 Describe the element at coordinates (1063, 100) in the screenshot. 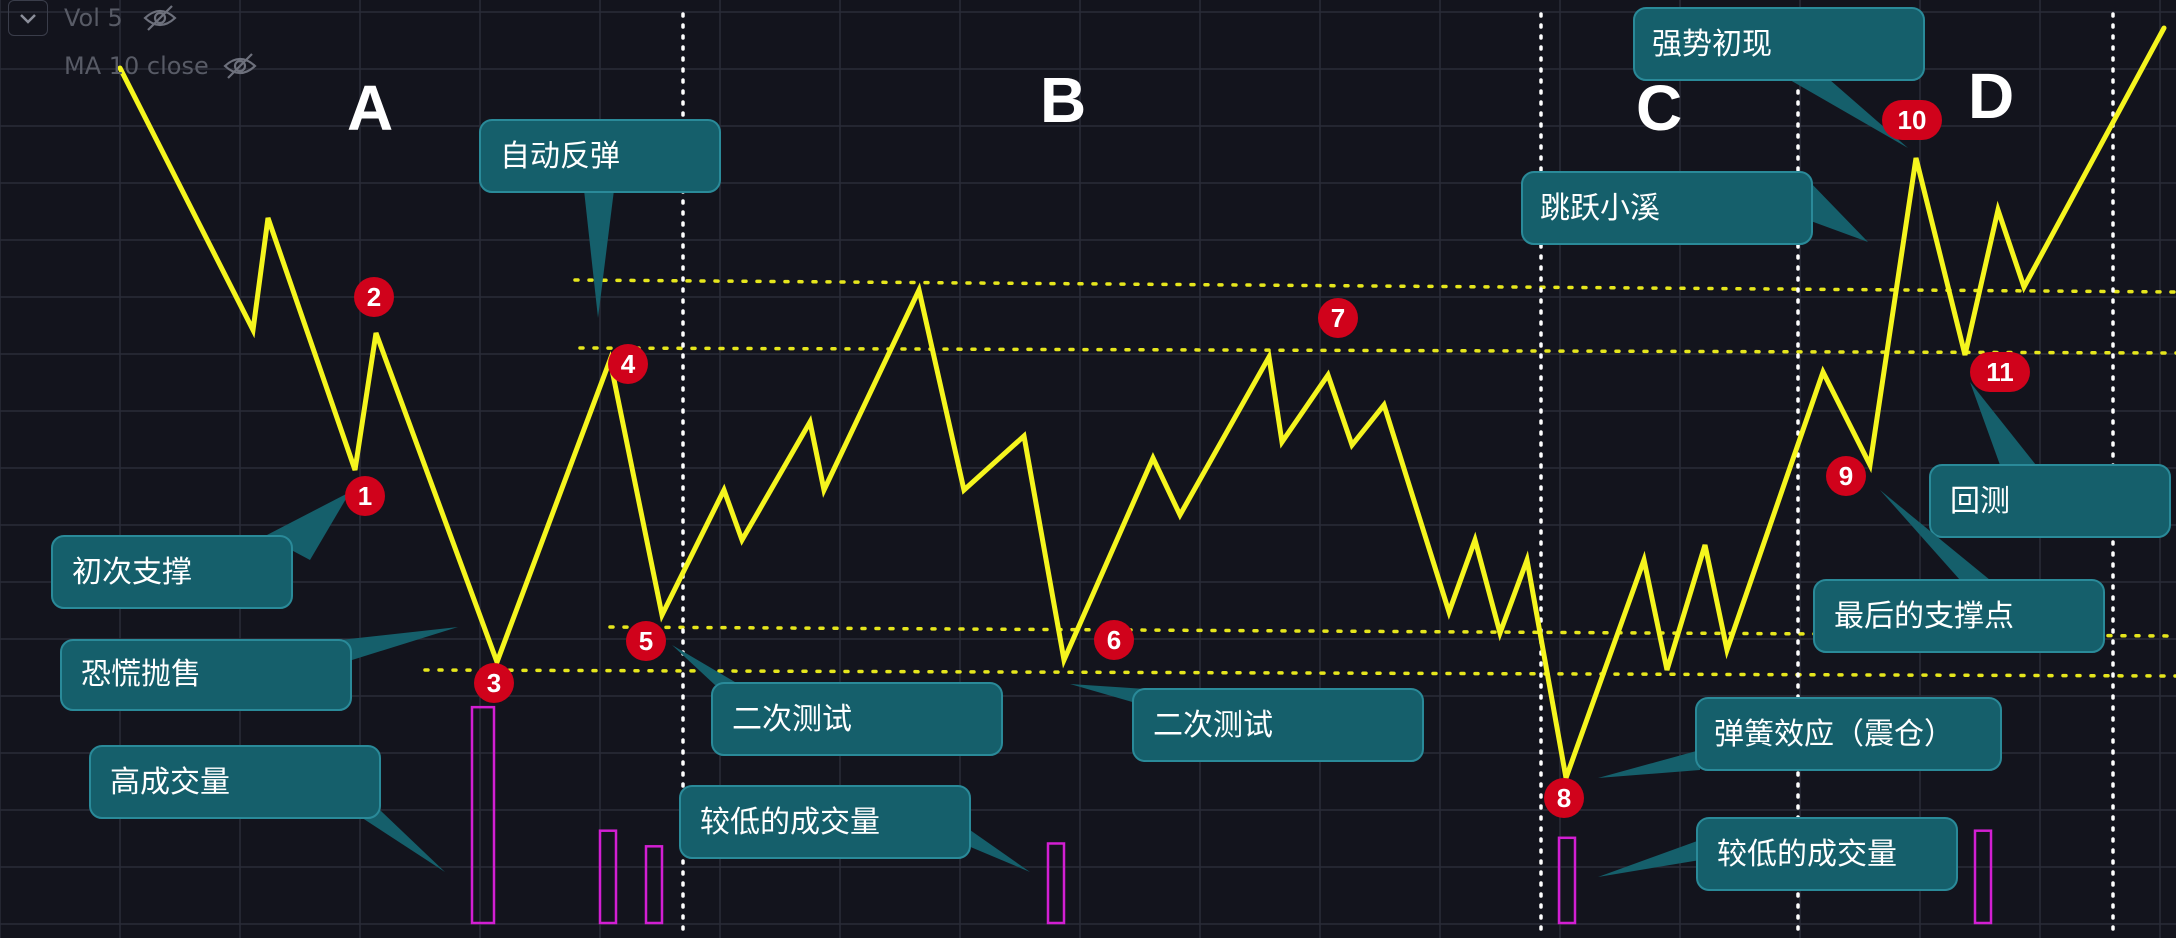

I see `phase-label-b: B` at that location.